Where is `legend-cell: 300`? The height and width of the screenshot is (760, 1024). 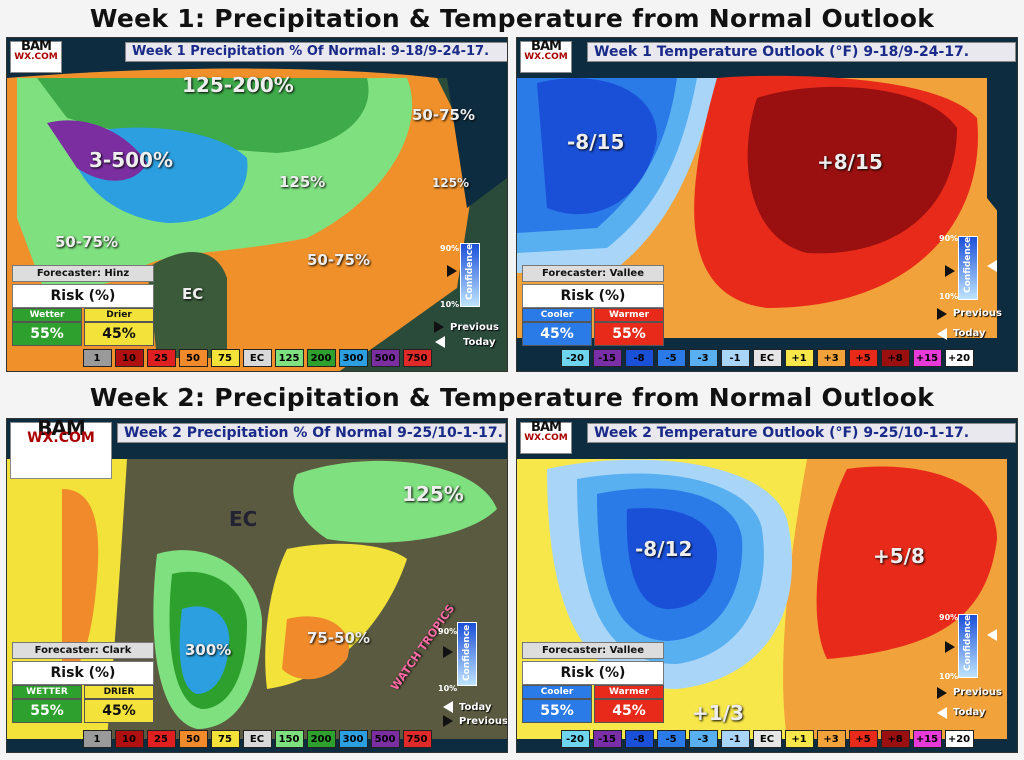
legend-cell: 300 is located at coordinates (353, 739).